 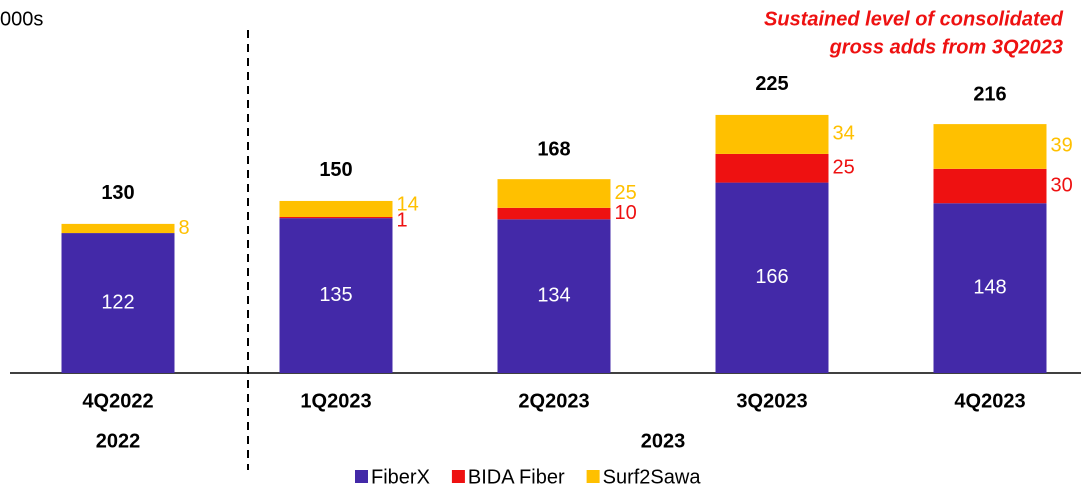 What do you see at coordinates (652, 476) in the screenshot?
I see `legend-label: Surf2Sawa` at bounding box center [652, 476].